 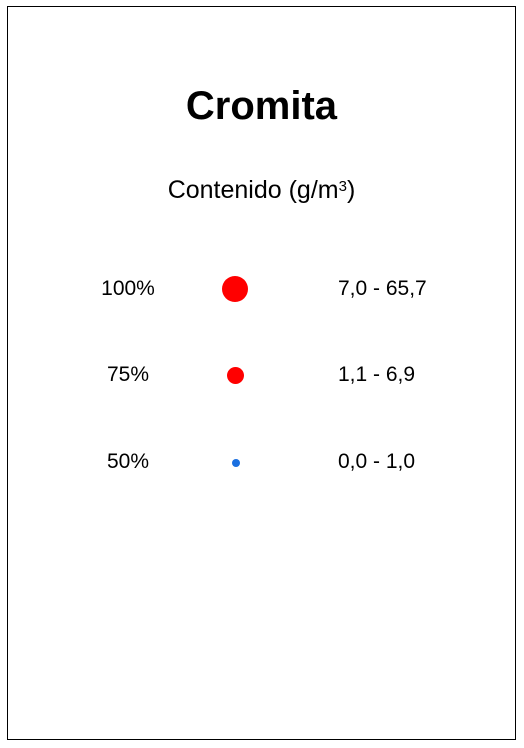 I want to click on legend-range: 0,0 - 1,0, so click(x=377, y=461).